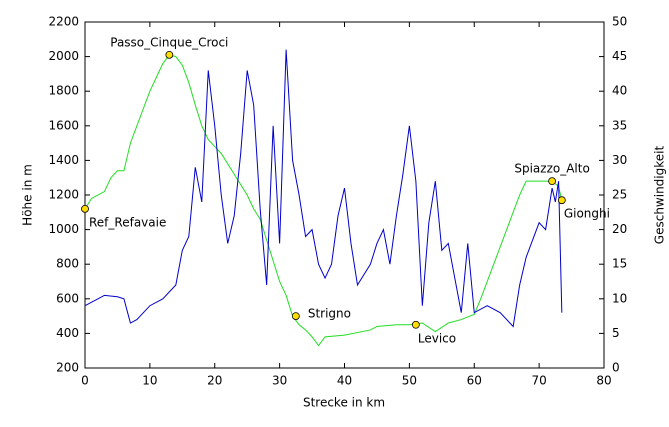  What do you see at coordinates (67, 264) in the screenshot?
I see `y-tick-label: 800` at bounding box center [67, 264].